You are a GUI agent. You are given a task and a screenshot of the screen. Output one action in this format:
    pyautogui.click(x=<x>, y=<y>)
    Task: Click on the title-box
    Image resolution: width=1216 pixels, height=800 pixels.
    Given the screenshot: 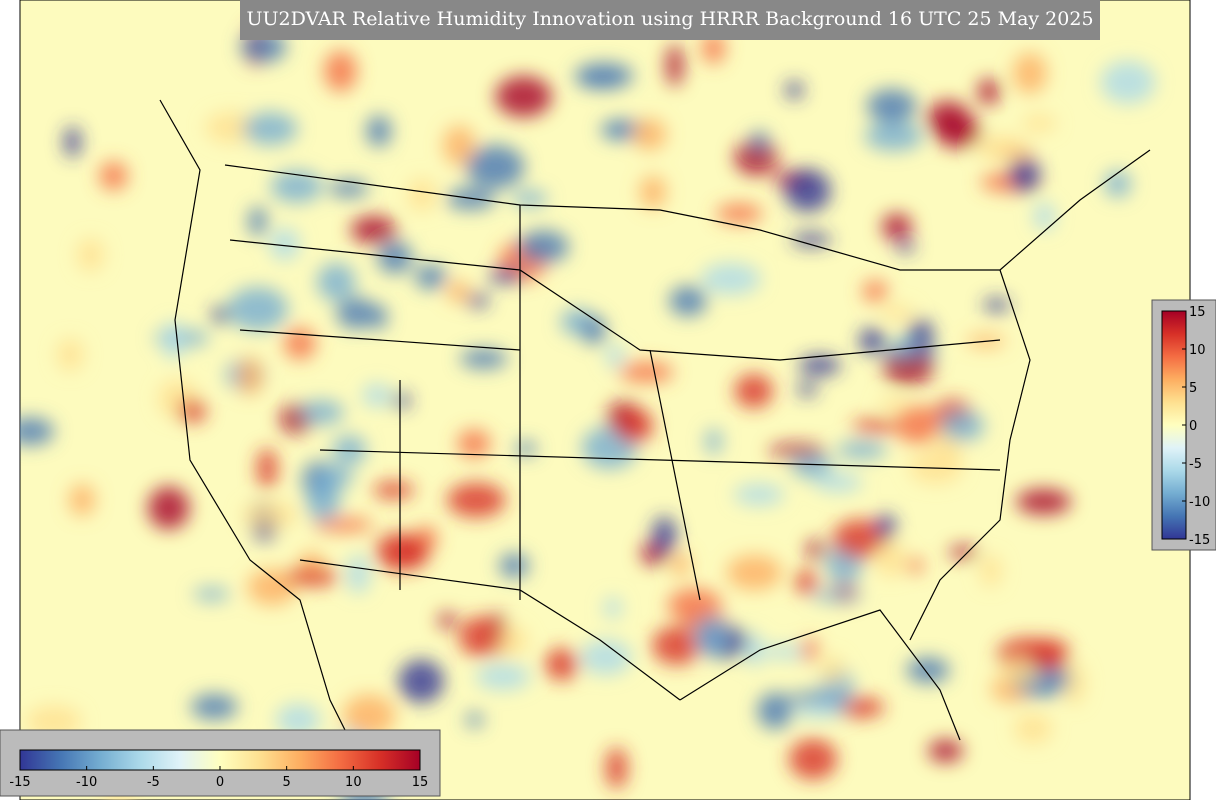 What is the action you would take?
    pyautogui.click(x=670, y=20)
    